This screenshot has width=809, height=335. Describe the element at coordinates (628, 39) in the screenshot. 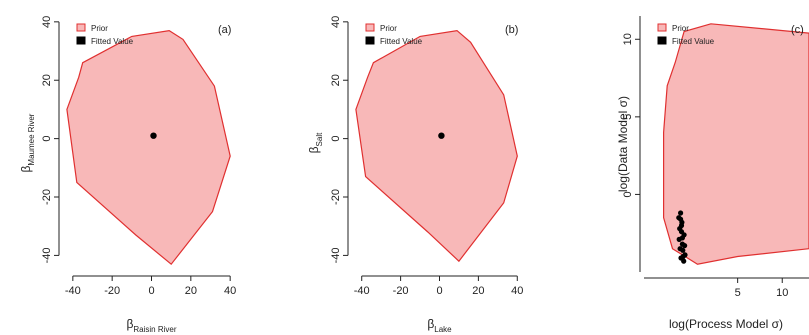

I see `y-tick-label: 10` at that location.